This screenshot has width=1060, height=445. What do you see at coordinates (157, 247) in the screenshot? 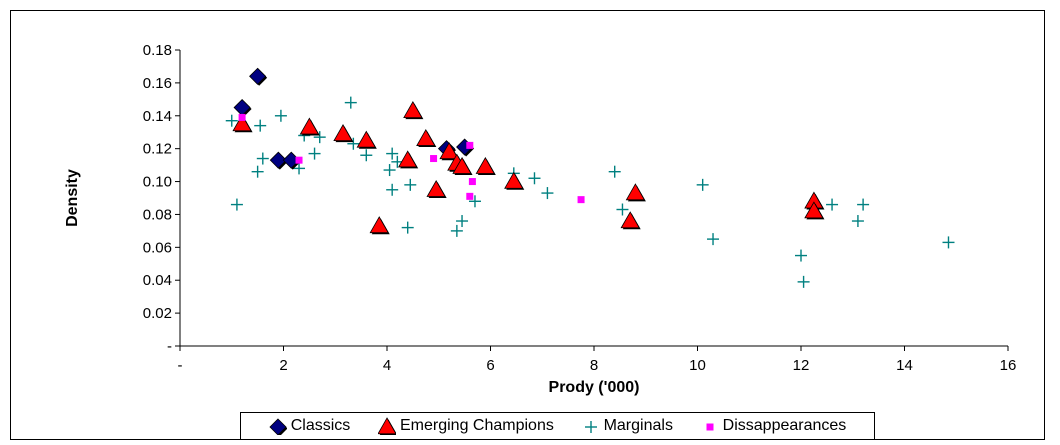
I see `y-tick-label: 0.06` at bounding box center [157, 247].